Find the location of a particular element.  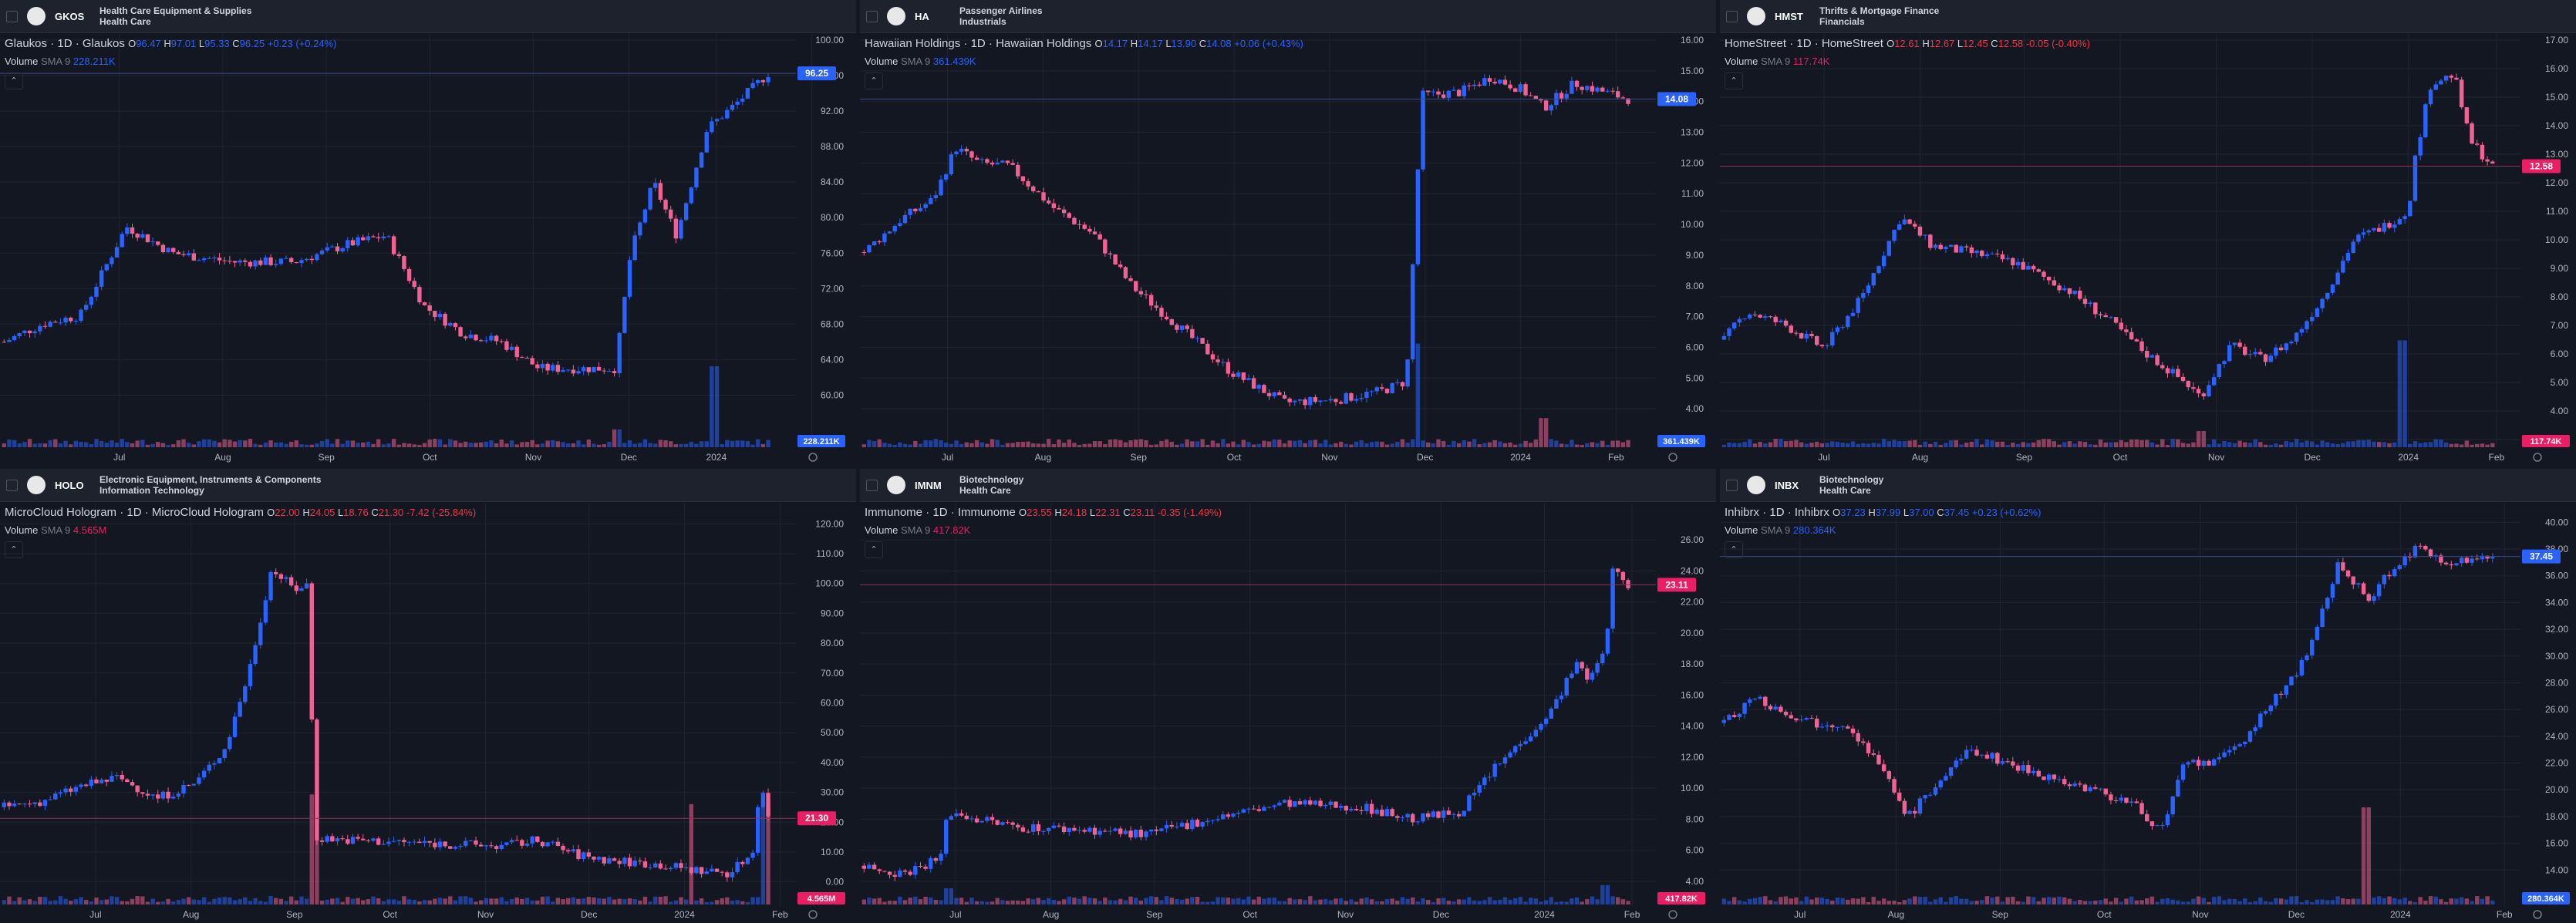

ohlc-key: L is located at coordinates (1906, 512).